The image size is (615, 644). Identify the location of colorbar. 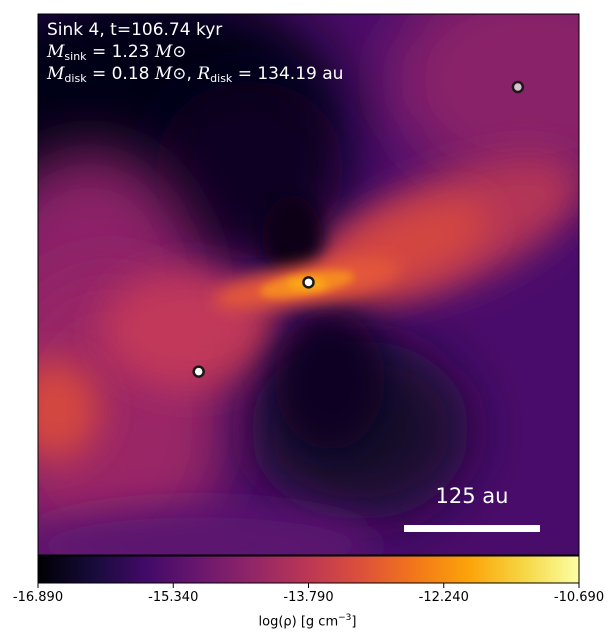
(308, 569).